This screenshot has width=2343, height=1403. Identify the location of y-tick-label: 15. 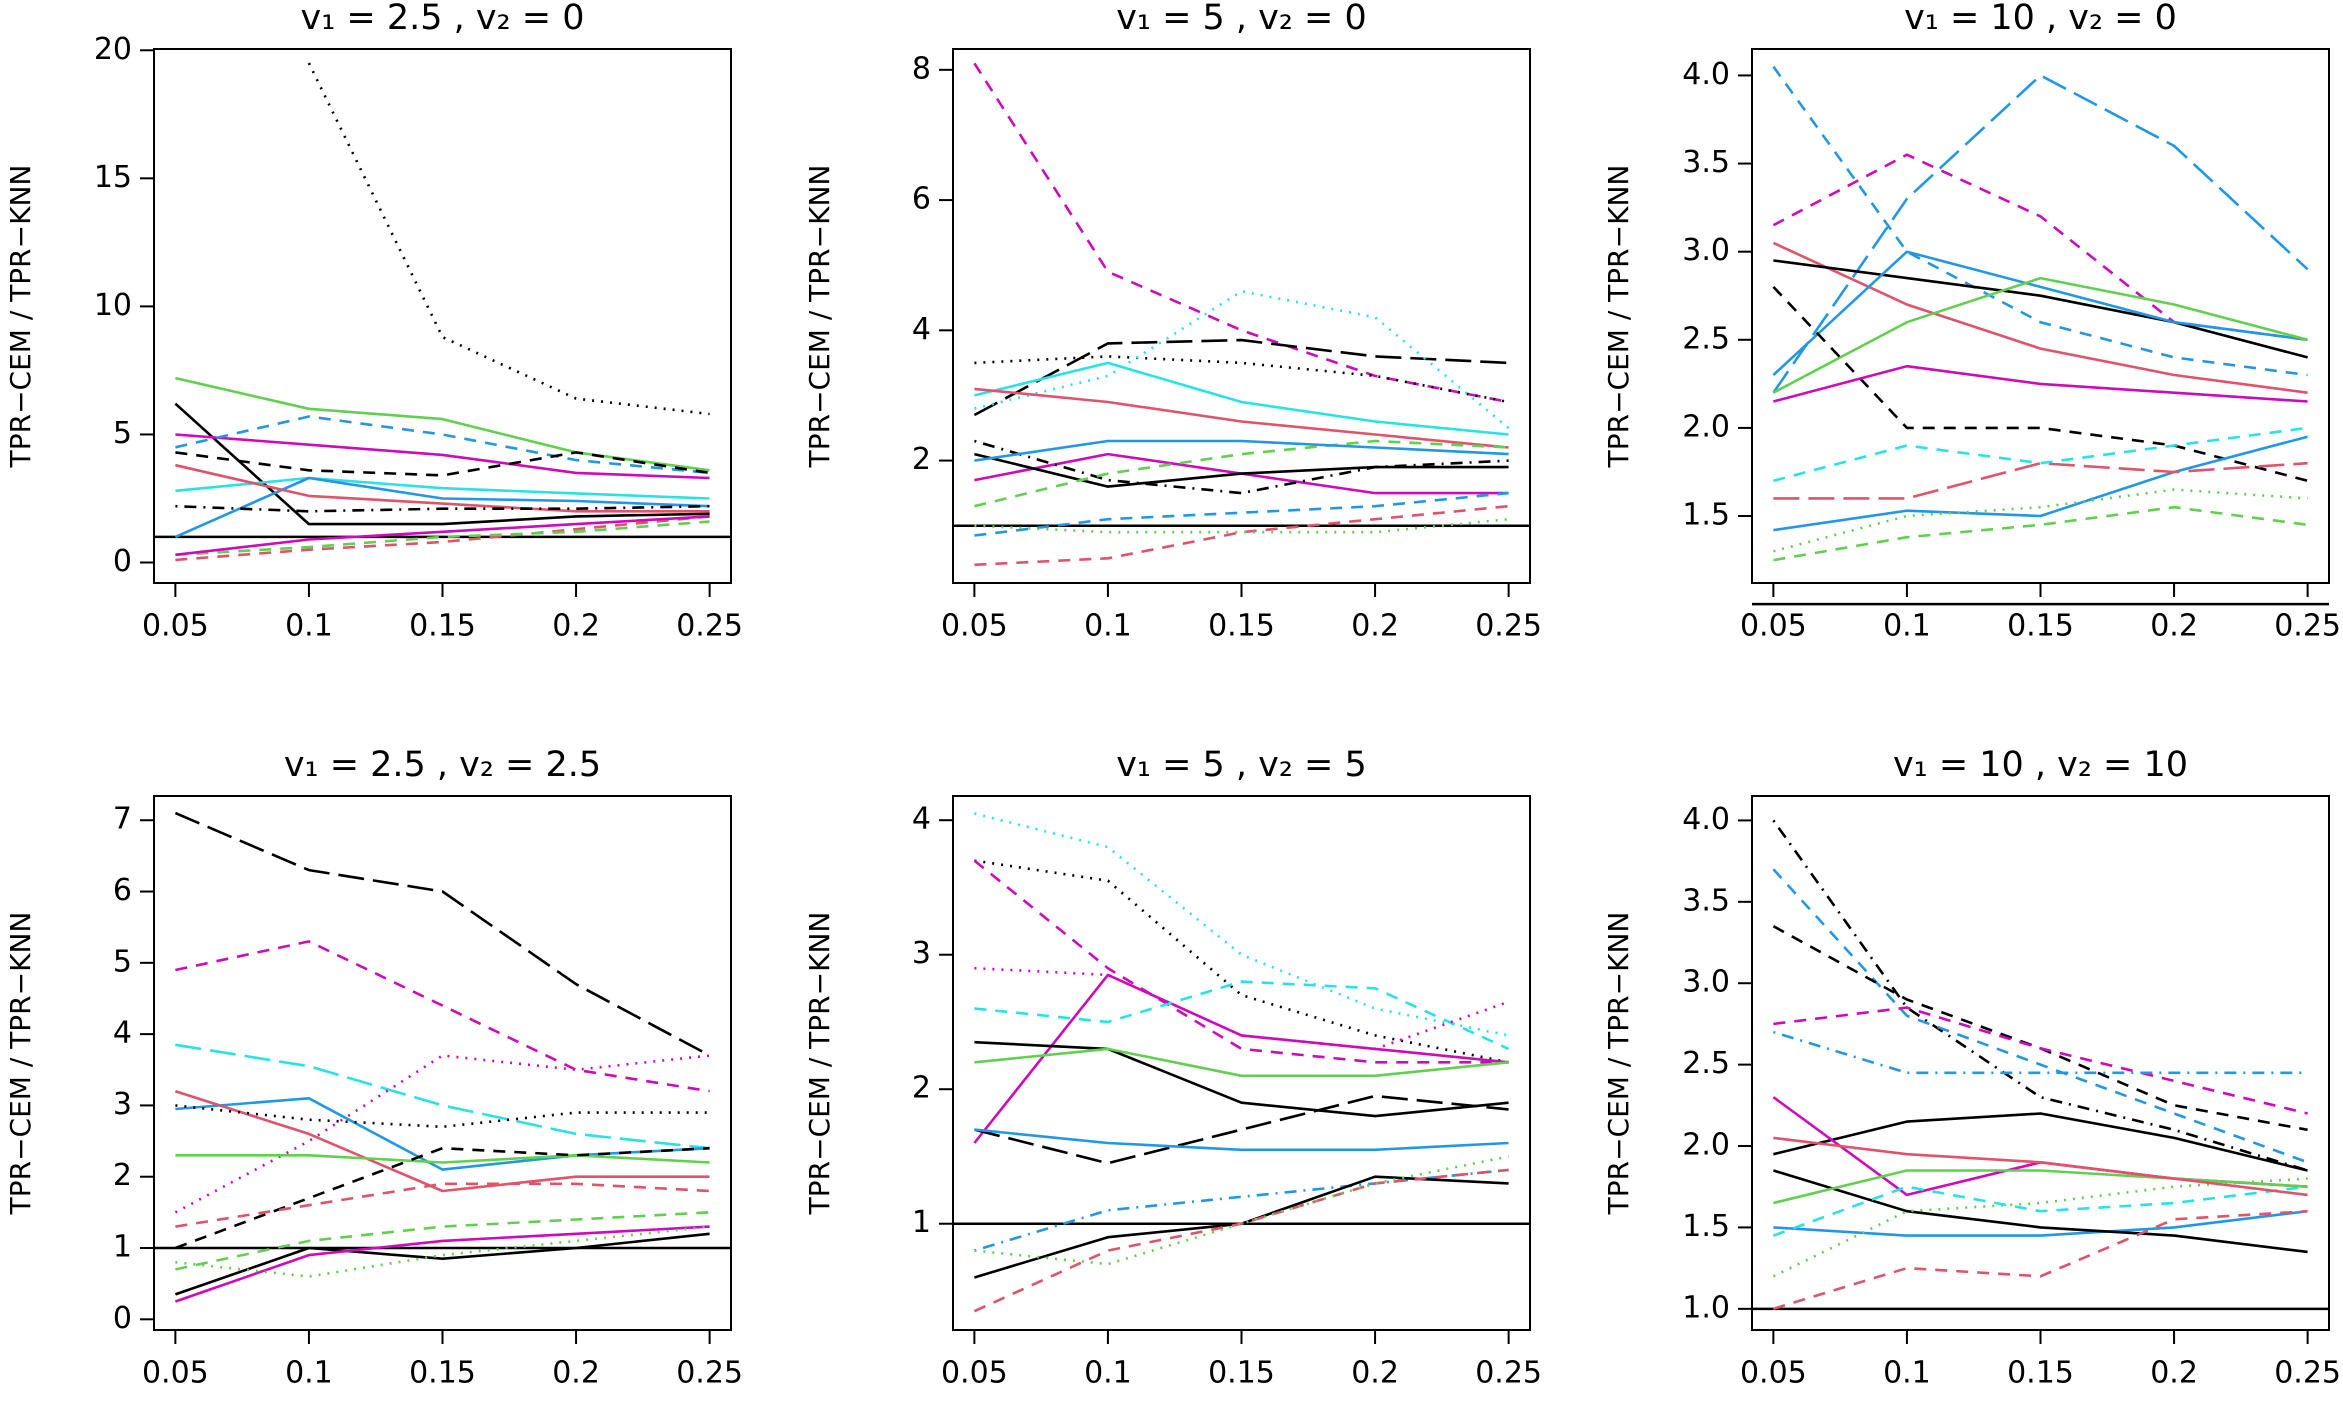
(113, 177).